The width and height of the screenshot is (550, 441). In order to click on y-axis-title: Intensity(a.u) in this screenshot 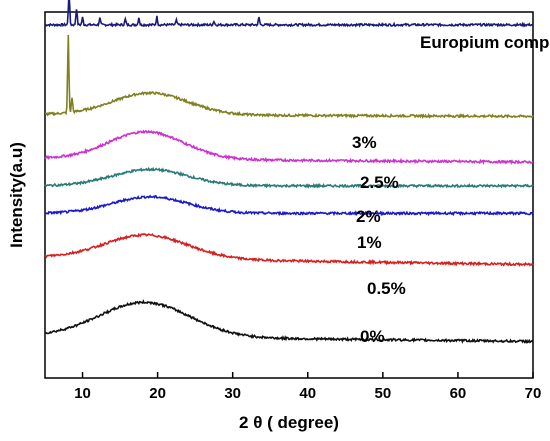, I will do `click(16, 195)`.